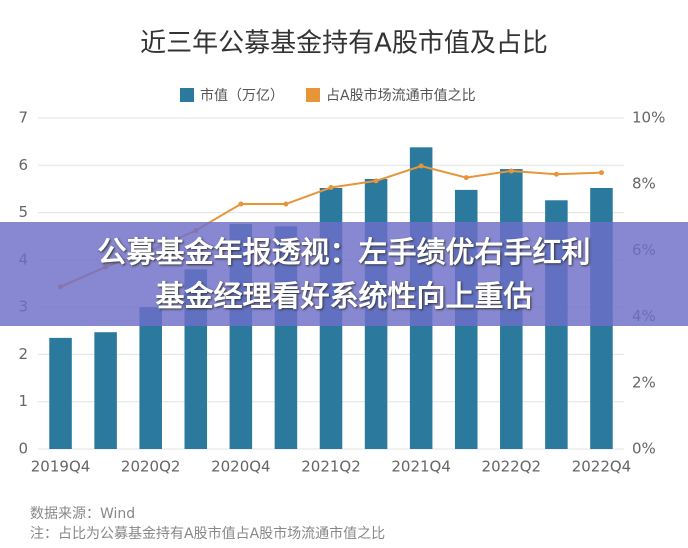  I want to click on y2-tick-label: 10%, so click(648, 118).